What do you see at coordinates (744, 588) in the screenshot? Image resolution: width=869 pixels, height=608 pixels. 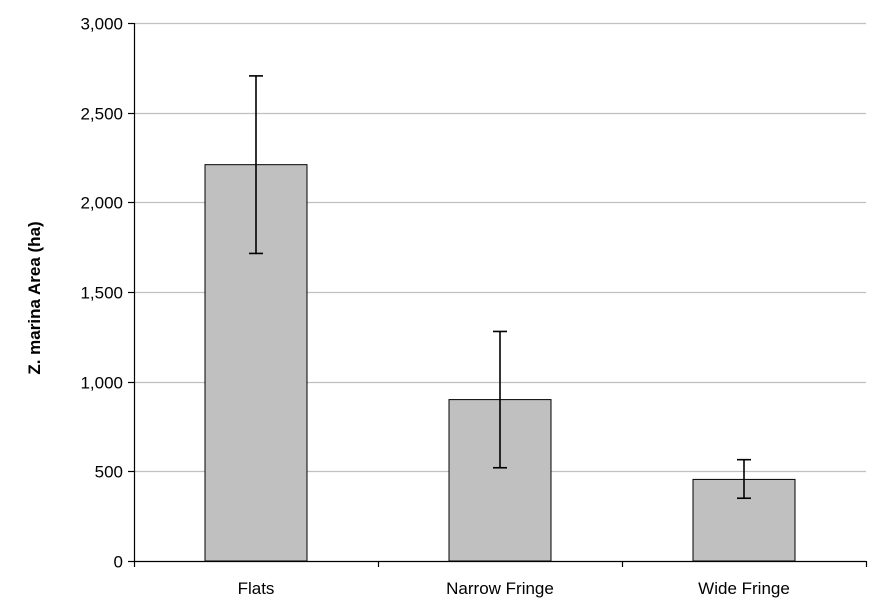 I see `x-tick-label: Wide Fringe` at bounding box center [744, 588].